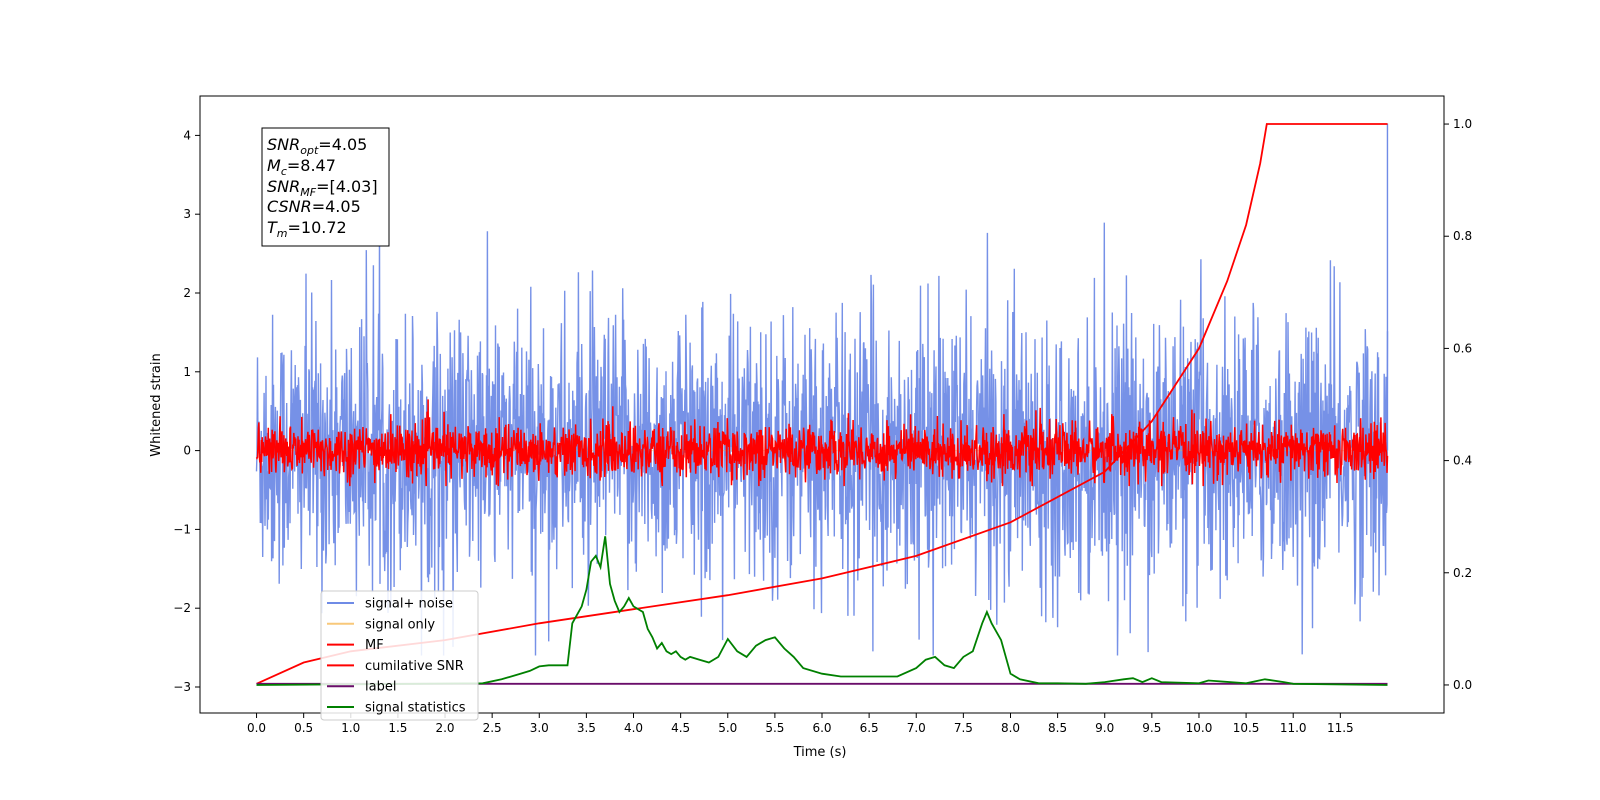  I want to click on annotation-csnr: CSNR=4.05, so click(314, 206).